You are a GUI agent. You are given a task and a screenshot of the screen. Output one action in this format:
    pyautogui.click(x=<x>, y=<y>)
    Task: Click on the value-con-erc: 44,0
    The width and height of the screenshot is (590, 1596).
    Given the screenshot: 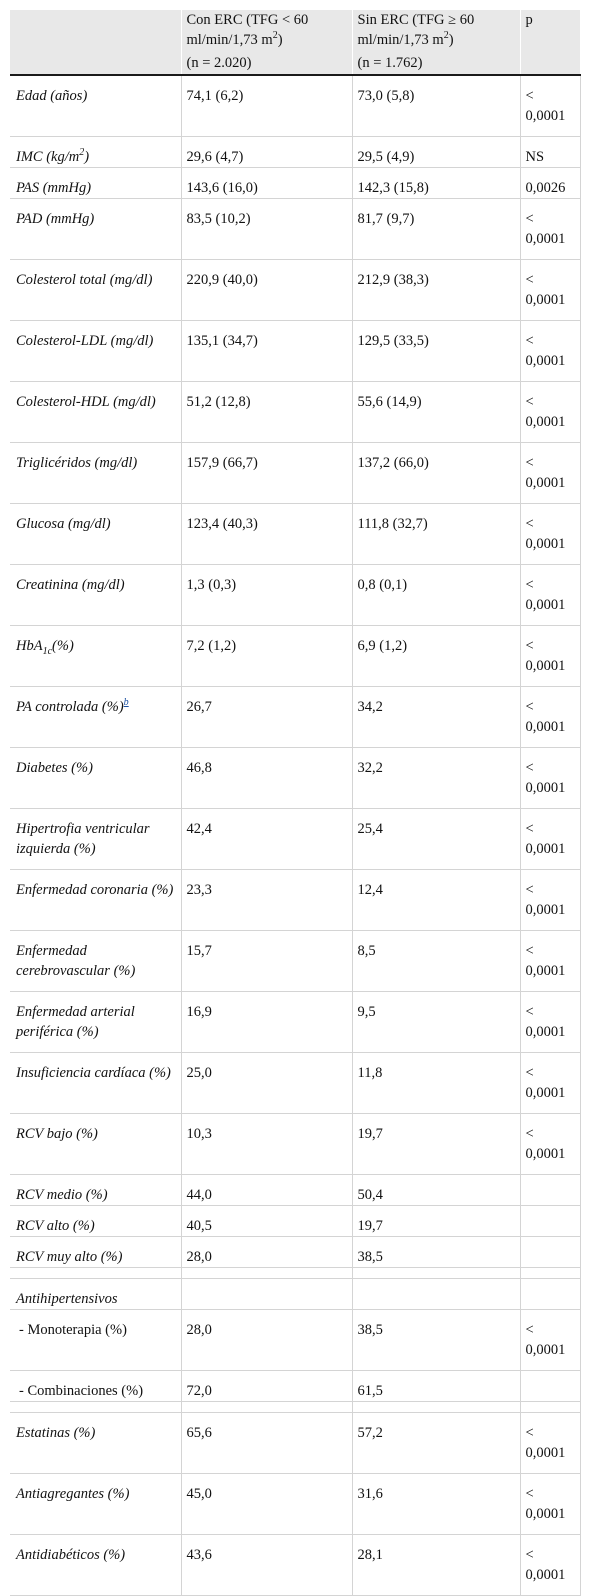 What is the action you would take?
    pyautogui.click(x=266, y=1190)
    